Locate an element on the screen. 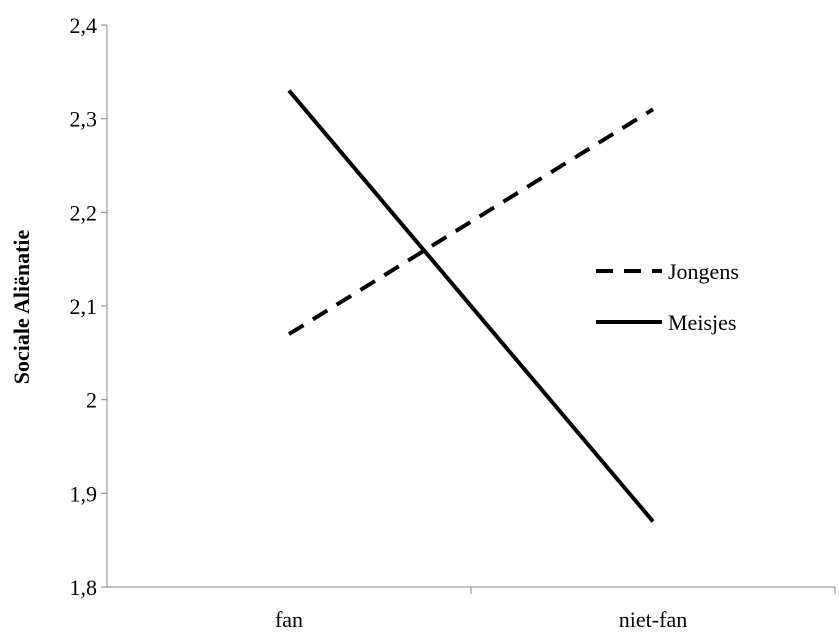  y-tick-label: 2,3 is located at coordinates (84, 119).